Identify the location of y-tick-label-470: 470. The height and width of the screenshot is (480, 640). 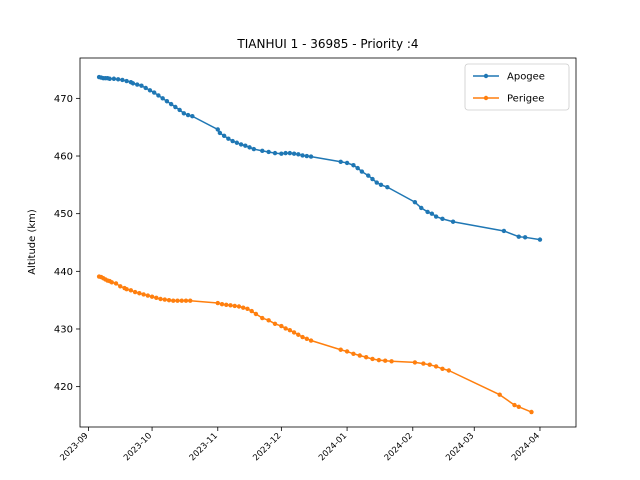
(63, 99).